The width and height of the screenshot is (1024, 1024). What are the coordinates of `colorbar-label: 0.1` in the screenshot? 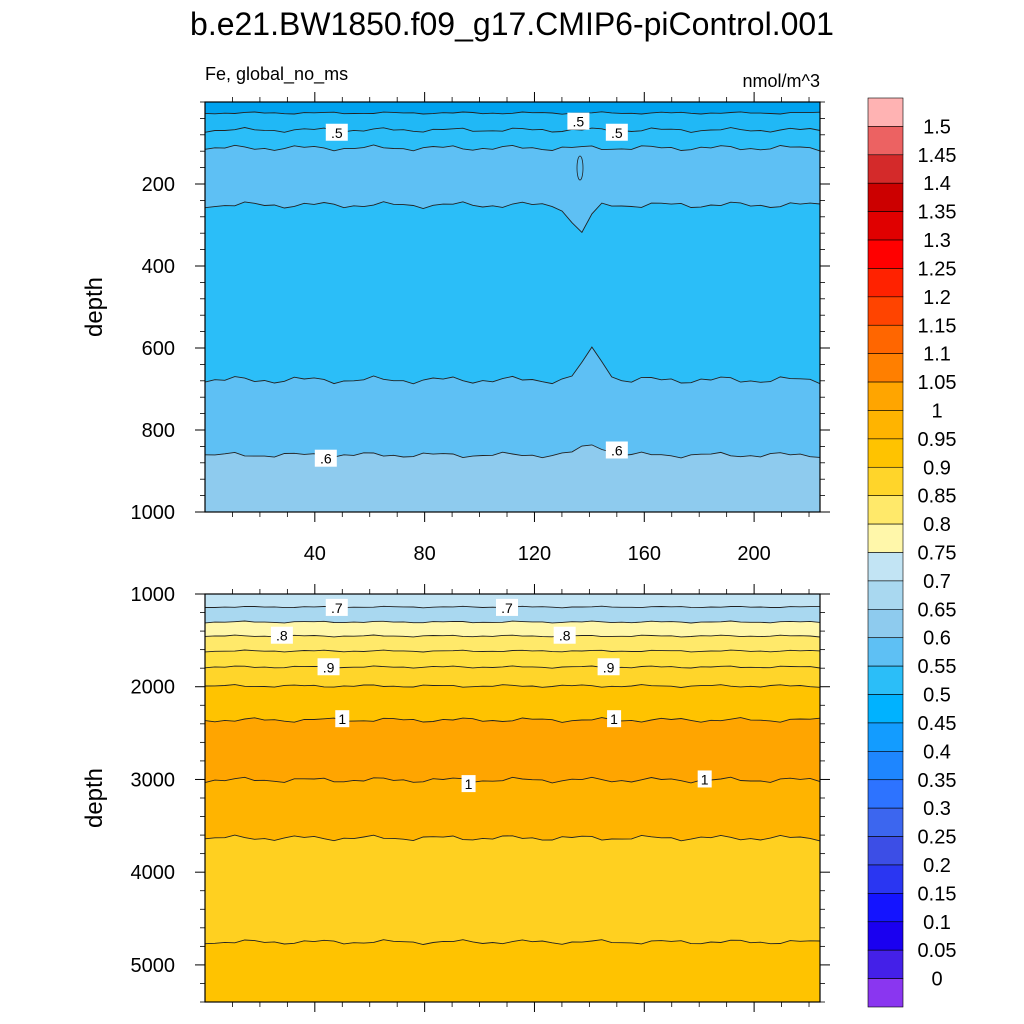 It's located at (937, 923).